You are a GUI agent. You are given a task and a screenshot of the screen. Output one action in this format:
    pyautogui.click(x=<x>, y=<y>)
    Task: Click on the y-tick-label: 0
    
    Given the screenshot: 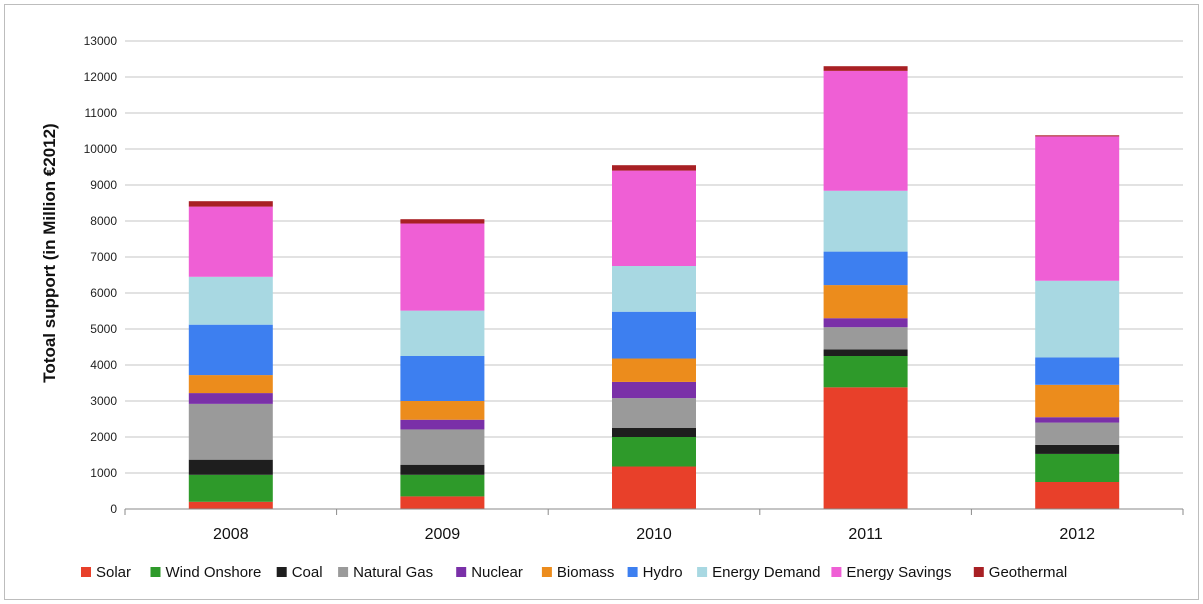 What is the action you would take?
    pyautogui.click(x=113, y=509)
    